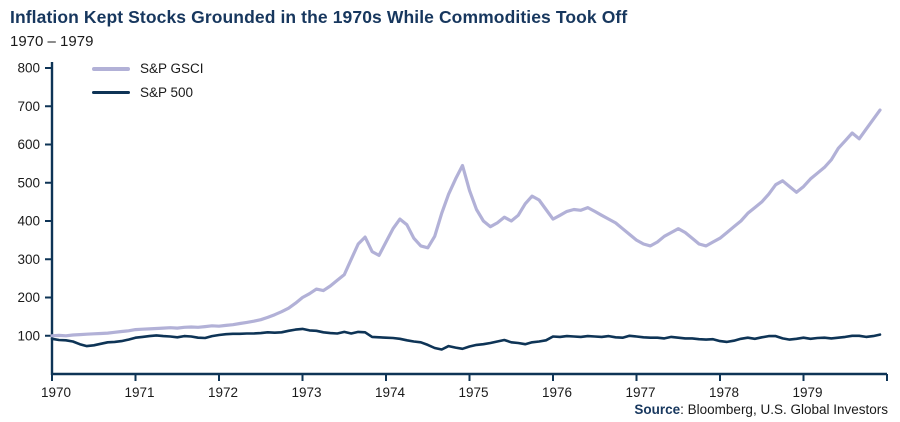 The image size is (900, 422). What do you see at coordinates (306, 392) in the screenshot?
I see `x-axis-label: 1973` at bounding box center [306, 392].